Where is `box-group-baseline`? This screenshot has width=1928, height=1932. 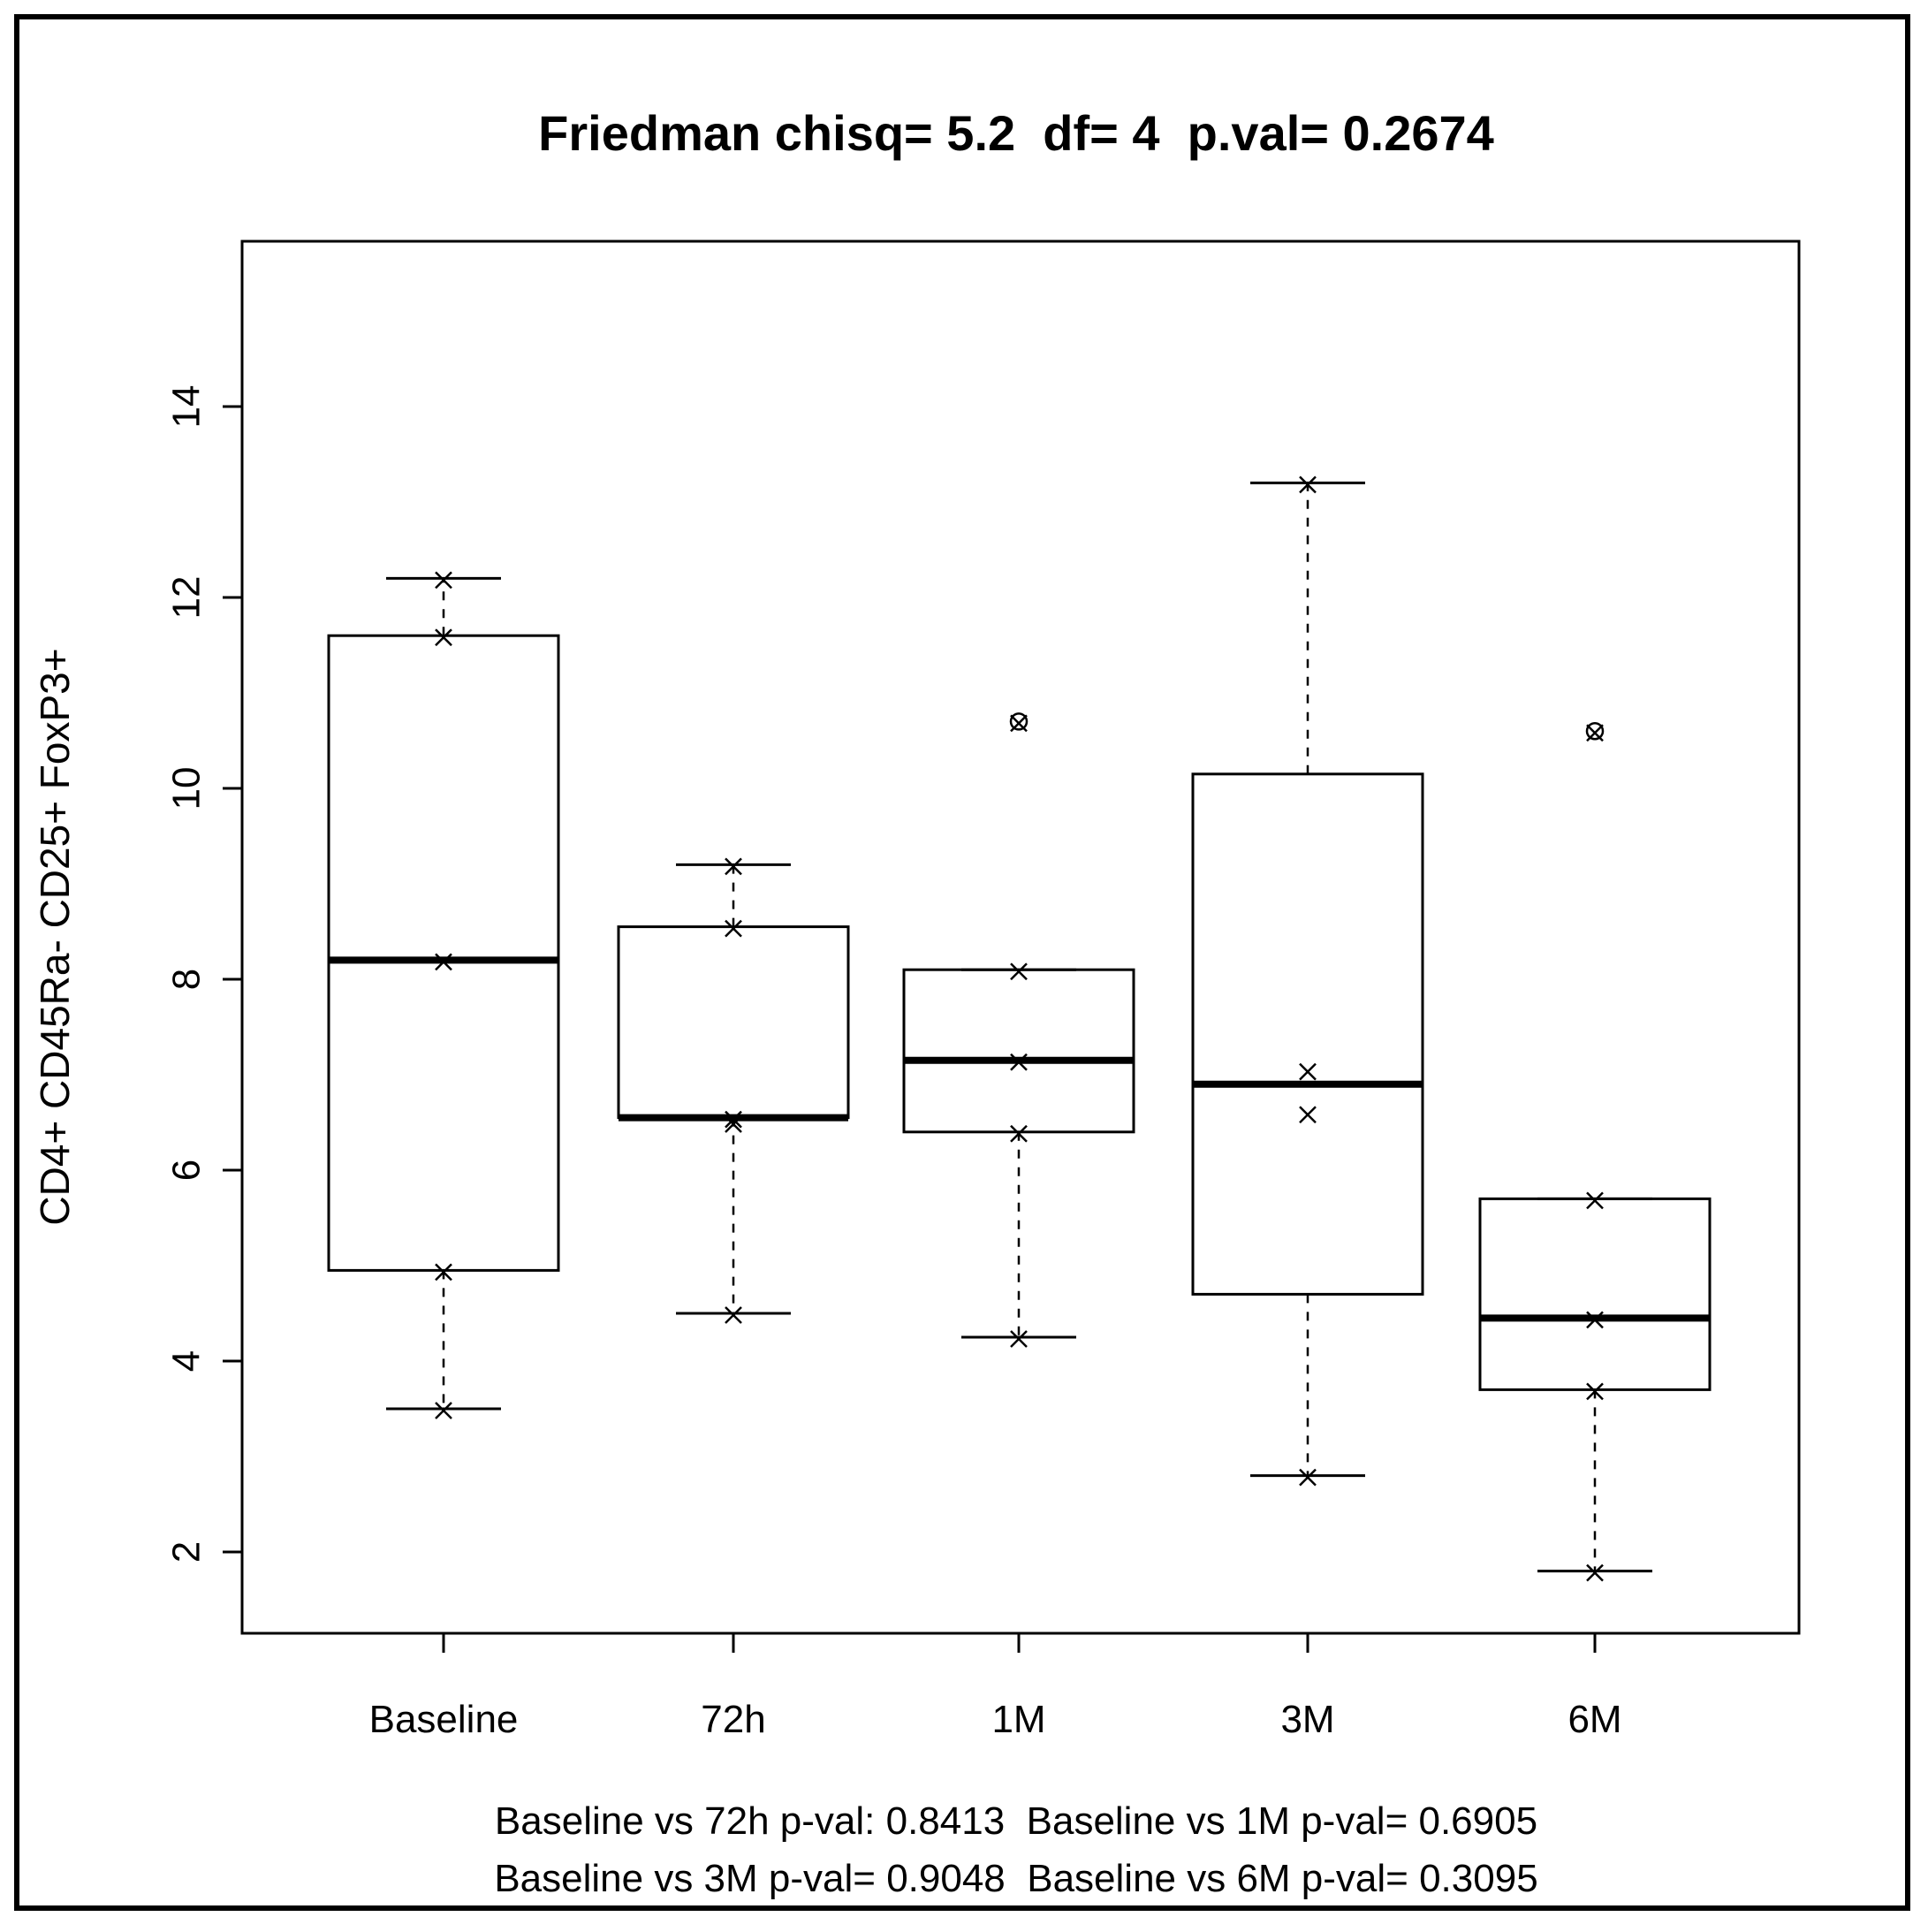 box-group-baseline is located at coordinates (443, 994).